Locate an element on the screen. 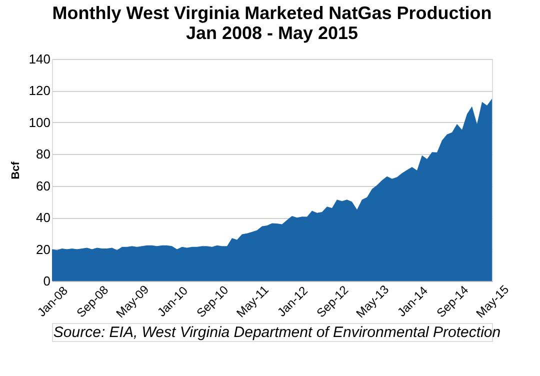 This screenshot has height=376, width=540. y-tick-label: 0 is located at coordinates (46, 281).